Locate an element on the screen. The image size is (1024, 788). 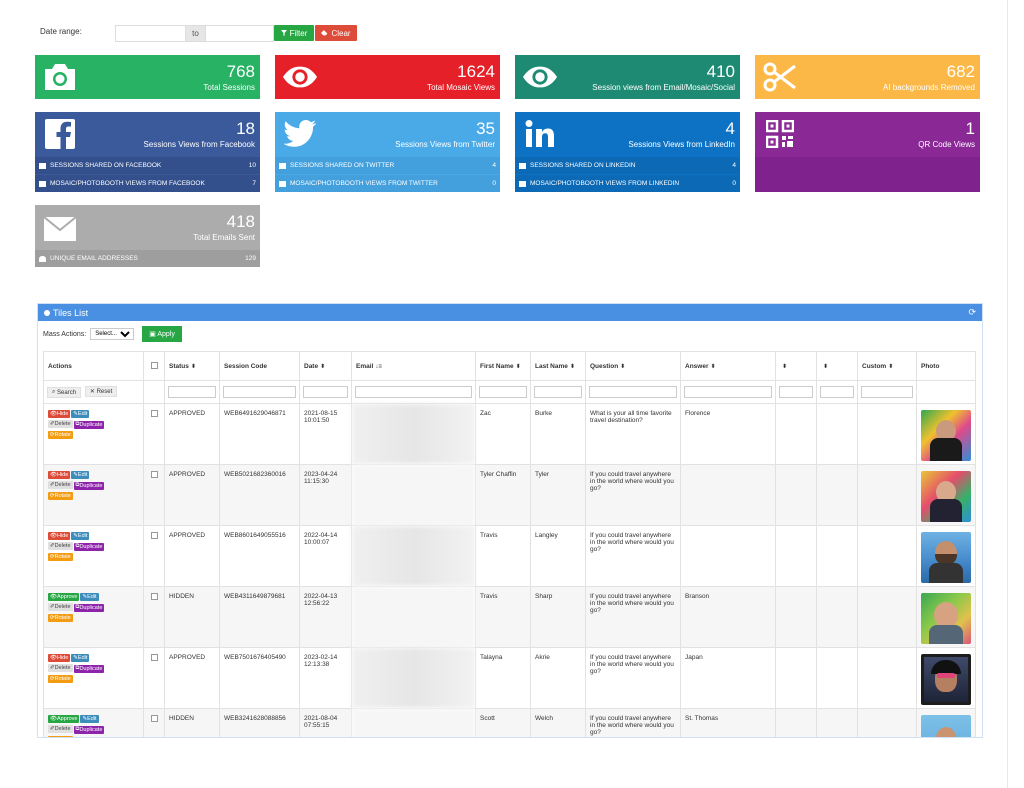
col-email: Email ↓≡ is located at coordinates (413, 366).